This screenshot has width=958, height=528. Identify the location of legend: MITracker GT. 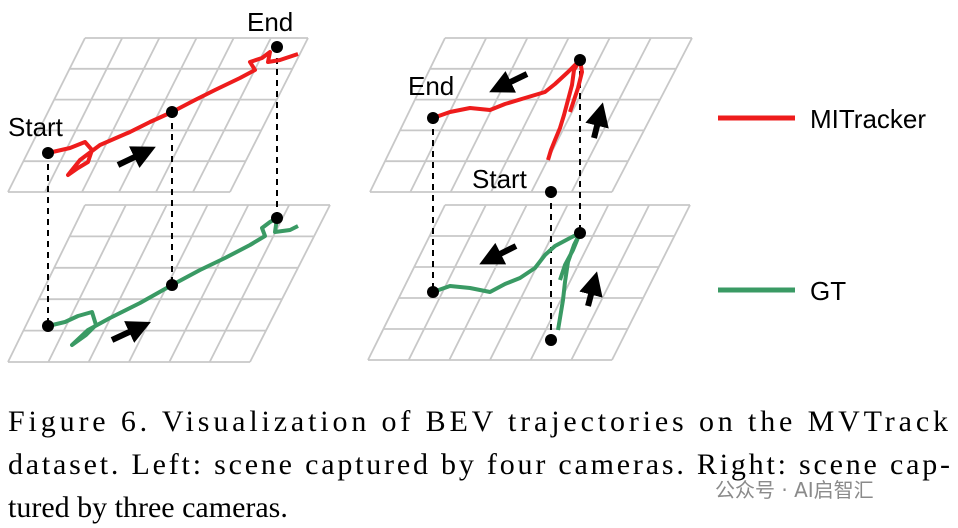
(822, 205).